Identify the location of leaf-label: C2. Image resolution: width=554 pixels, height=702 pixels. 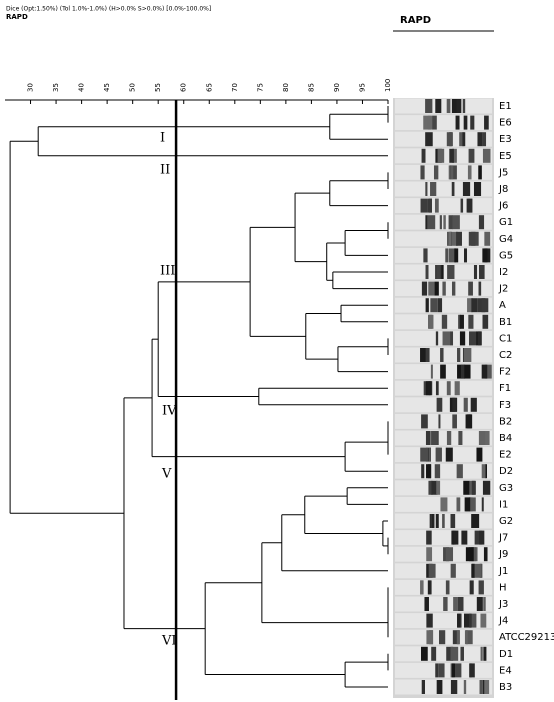
(505, 355).